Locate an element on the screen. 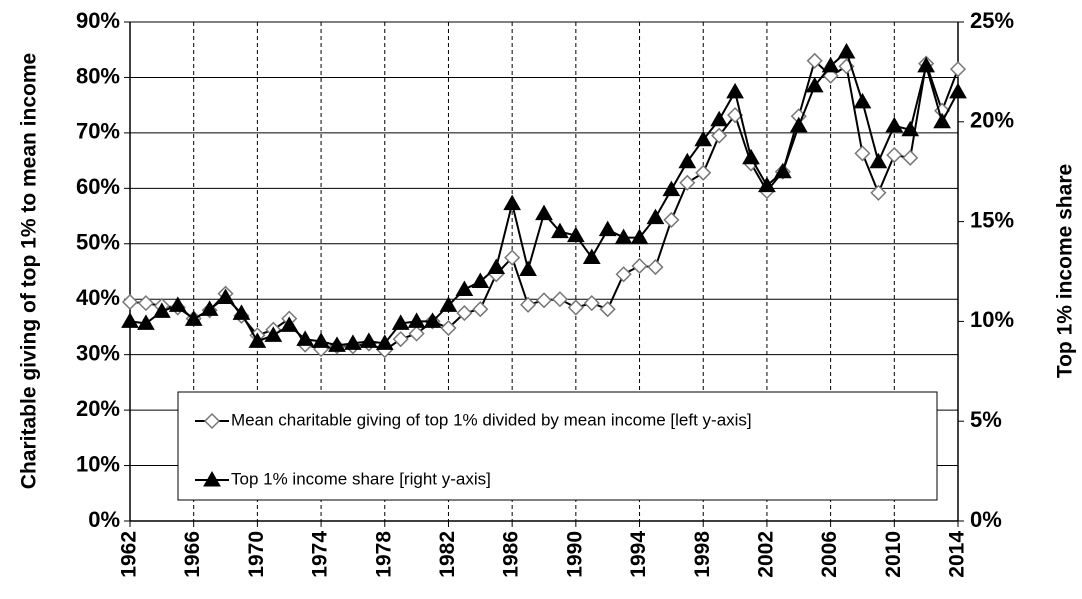  y-tick-label: 10% is located at coordinates (98, 463).